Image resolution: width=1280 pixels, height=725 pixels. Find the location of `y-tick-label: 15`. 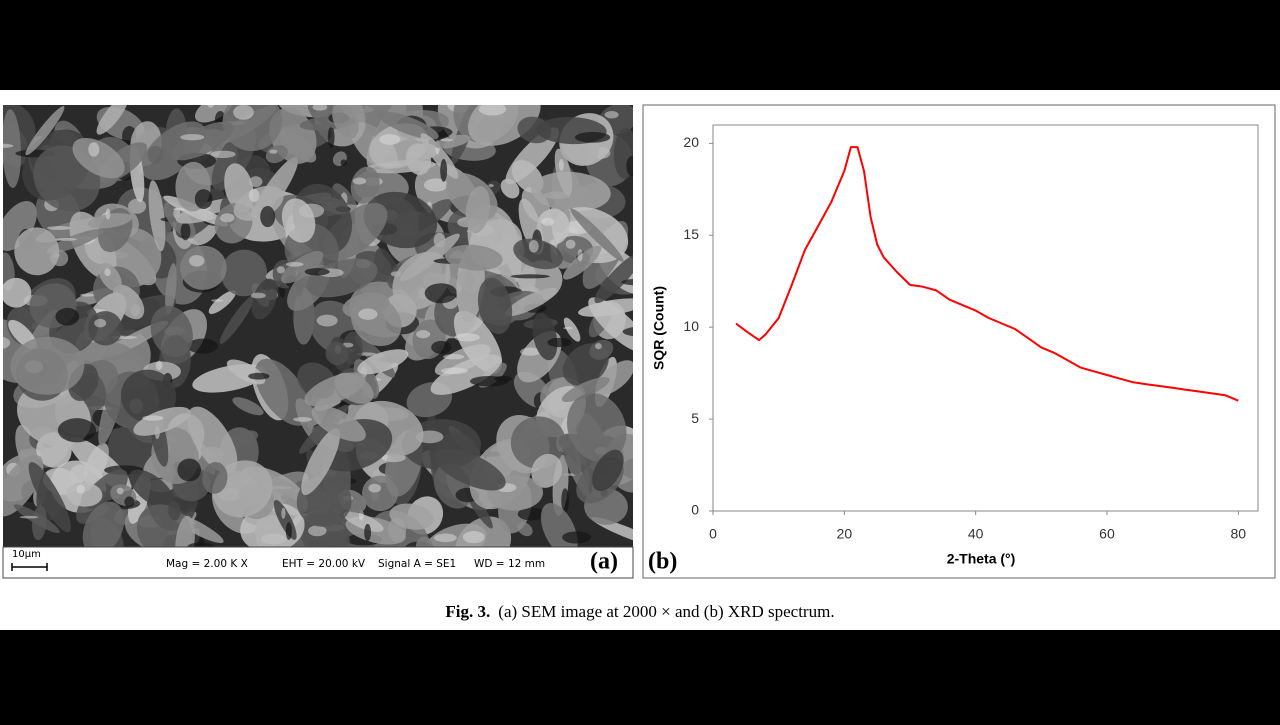

y-tick-label: 15 is located at coordinates (691, 234).